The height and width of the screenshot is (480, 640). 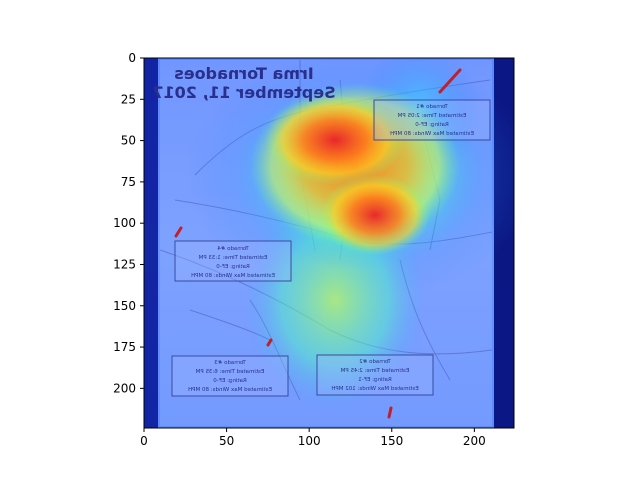 What do you see at coordinates (244, 73) in the screenshot?
I see `map-title-line1: Irma Tornadoes` at bounding box center [244, 73].